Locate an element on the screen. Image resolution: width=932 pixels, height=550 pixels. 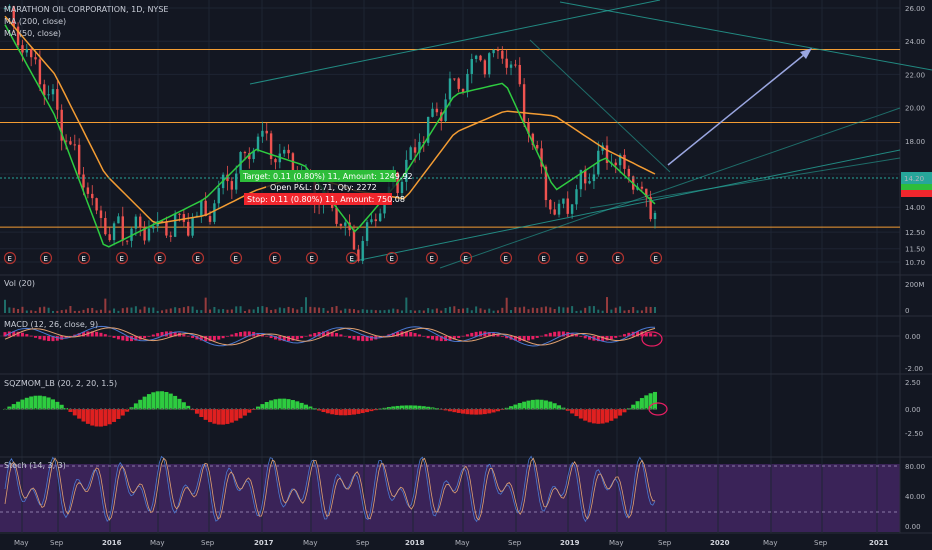
wedge-upper-line is located at coordinates (600, 106).